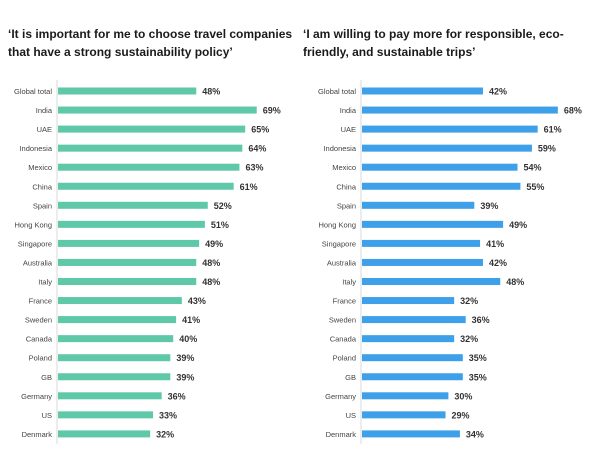 Image resolution: width=600 pixels, height=471 pixels. I want to click on data-label: 51%, so click(220, 225).